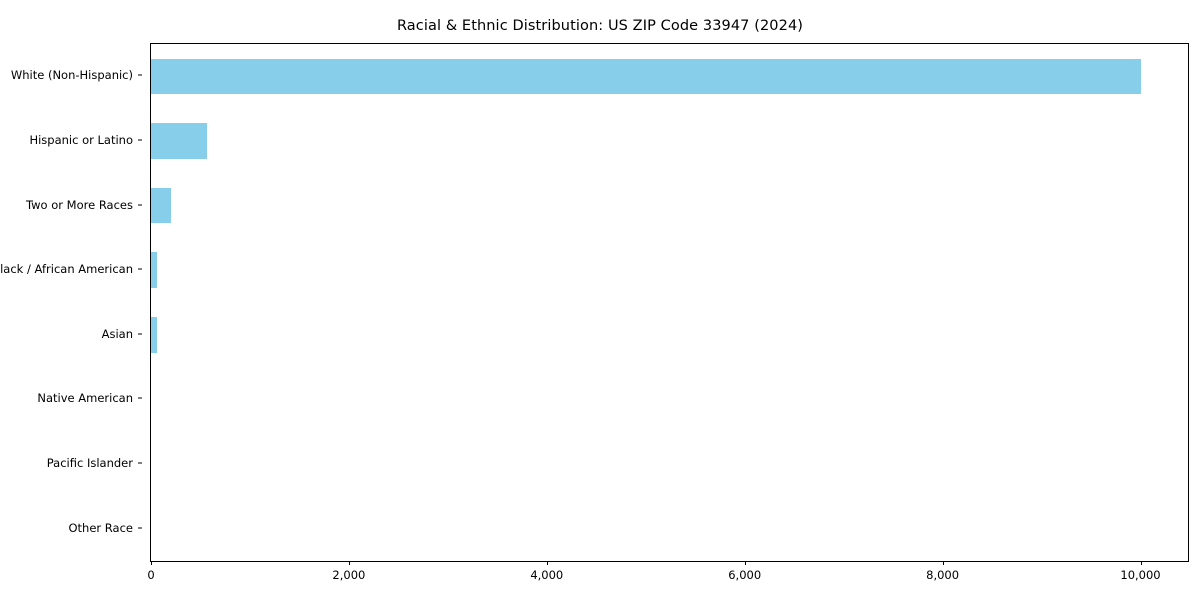  Describe the element at coordinates (1140, 575) in the screenshot. I see `x-tick-label: 10,000` at that location.